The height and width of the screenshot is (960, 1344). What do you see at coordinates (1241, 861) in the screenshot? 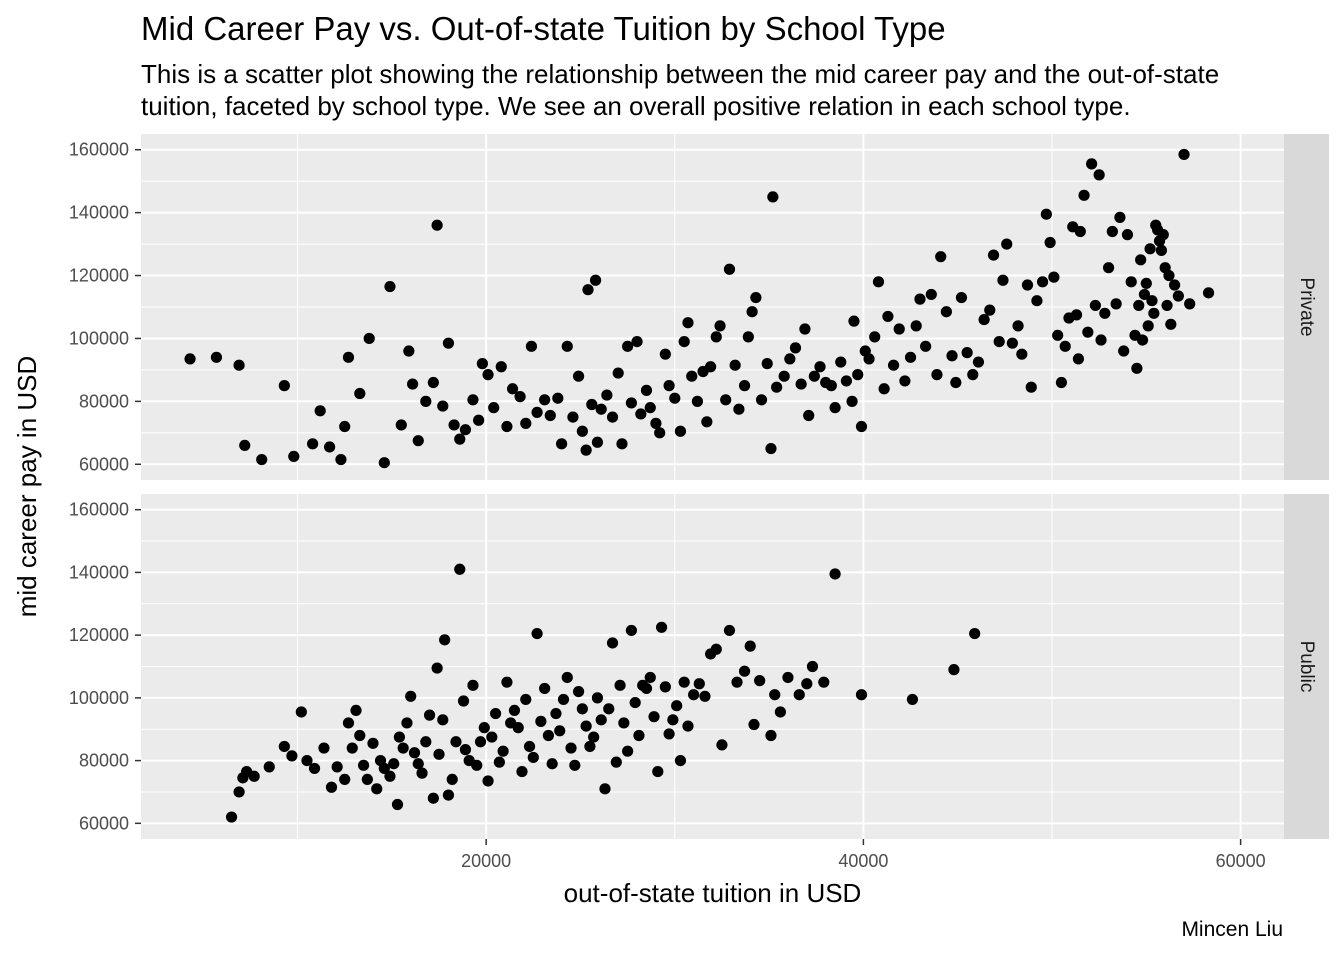
I see `x-tick-label: 60000` at bounding box center [1241, 861].